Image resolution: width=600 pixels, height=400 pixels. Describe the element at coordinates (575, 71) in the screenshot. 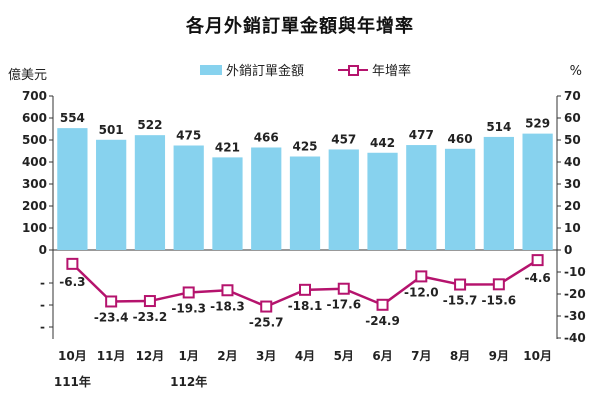

I see `right-axis-unit: %` at that location.